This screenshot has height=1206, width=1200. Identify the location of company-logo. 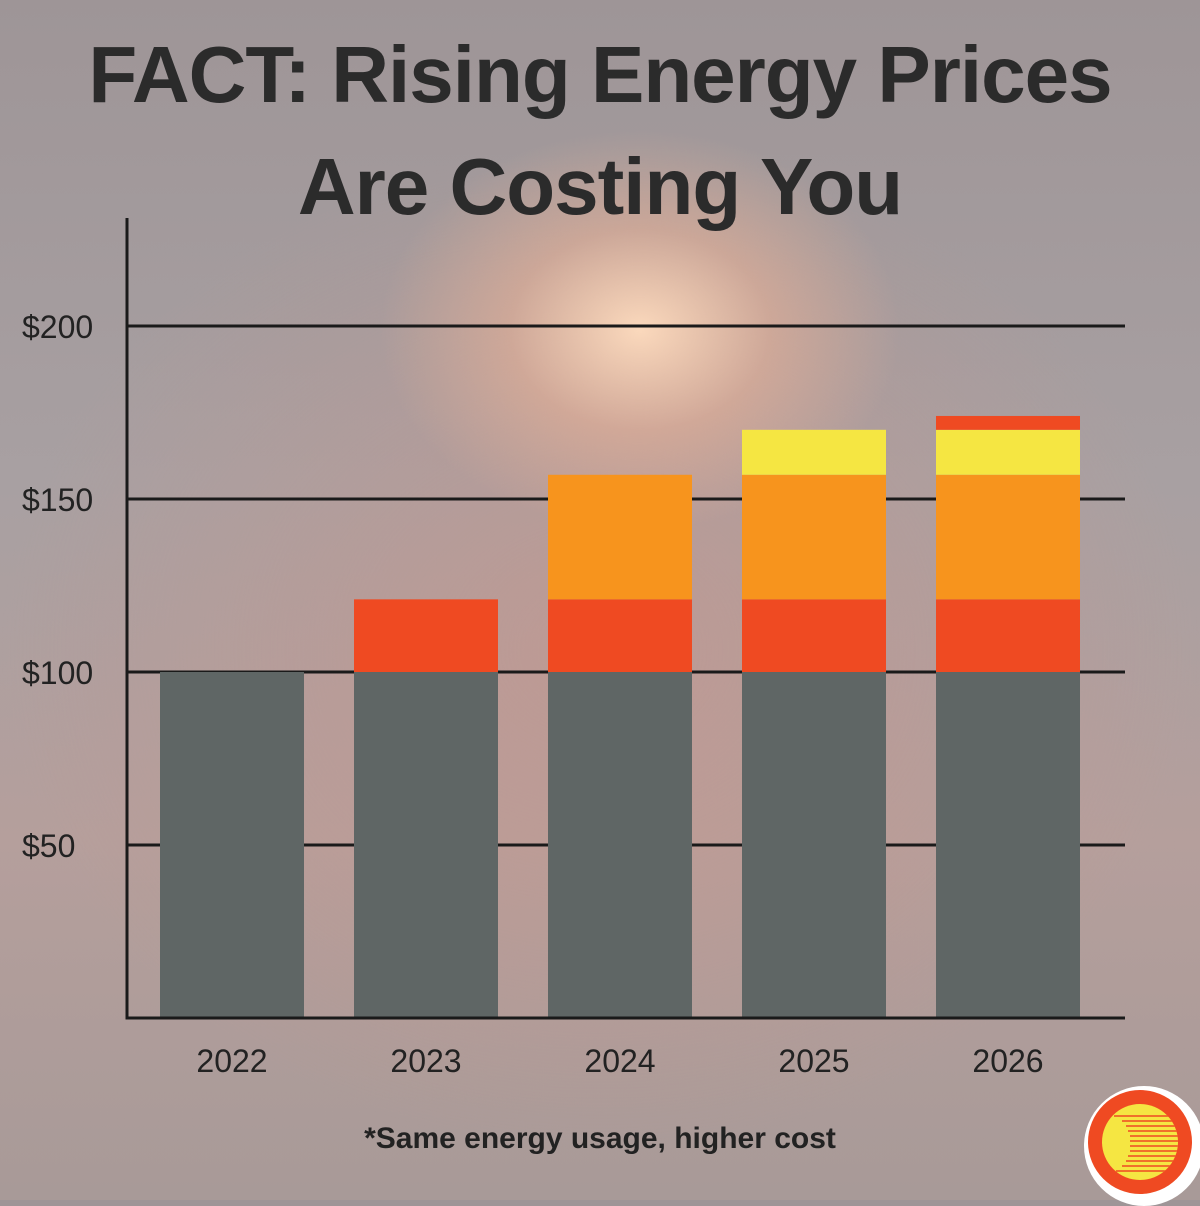
(1142, 1146).